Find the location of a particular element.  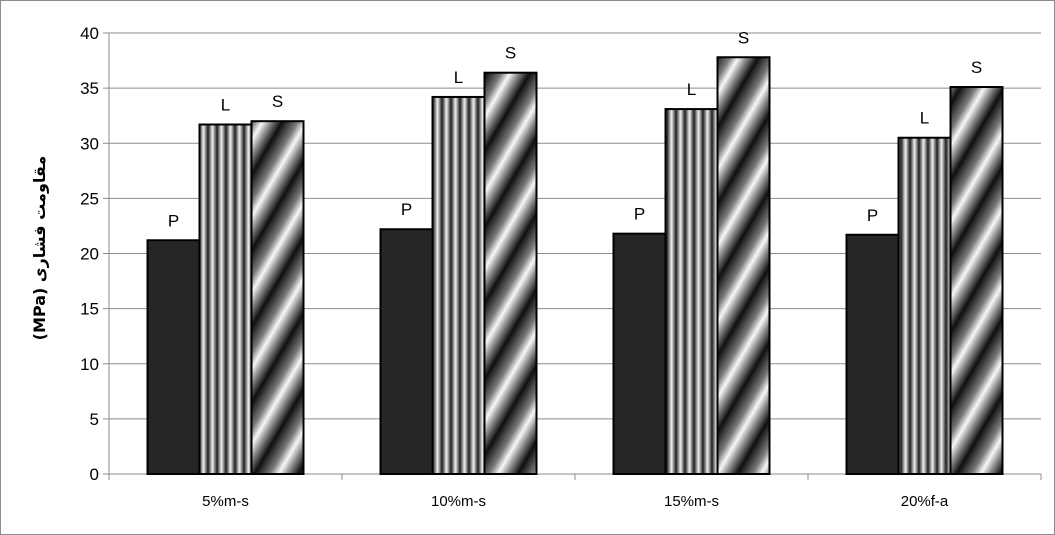

y-tick-label: 25 is located at coordinates (89, 198).